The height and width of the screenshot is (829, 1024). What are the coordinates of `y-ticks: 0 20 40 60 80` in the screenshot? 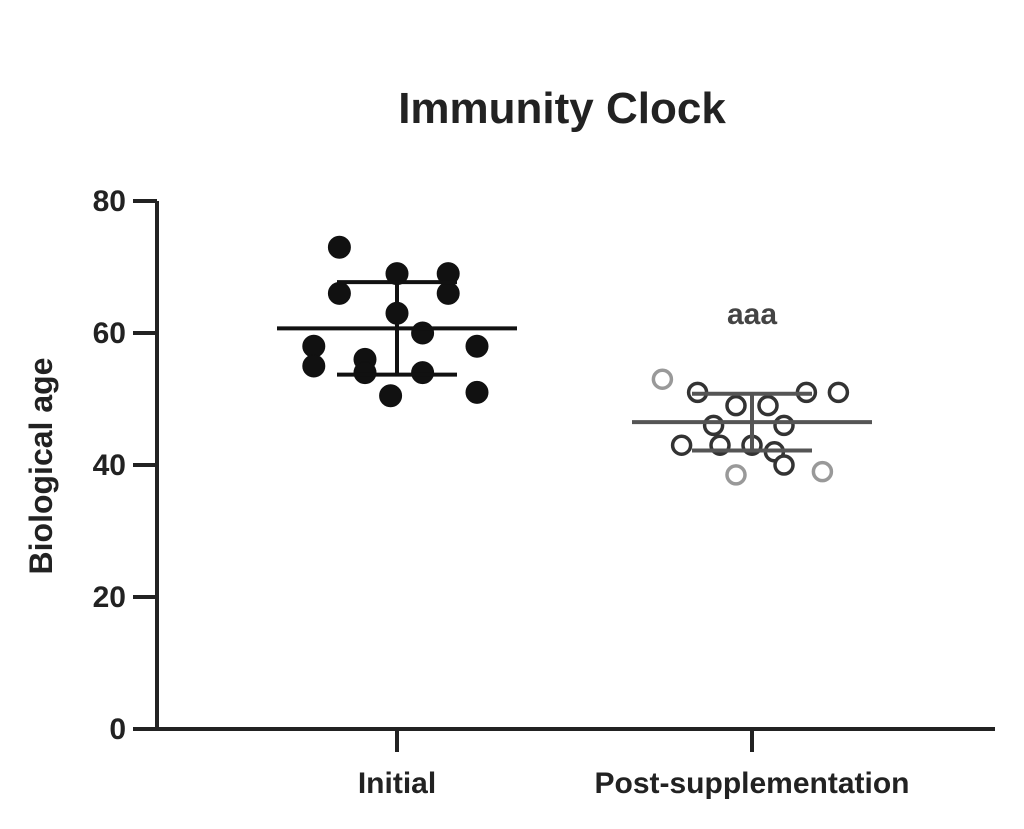 It's located at (125, 465).